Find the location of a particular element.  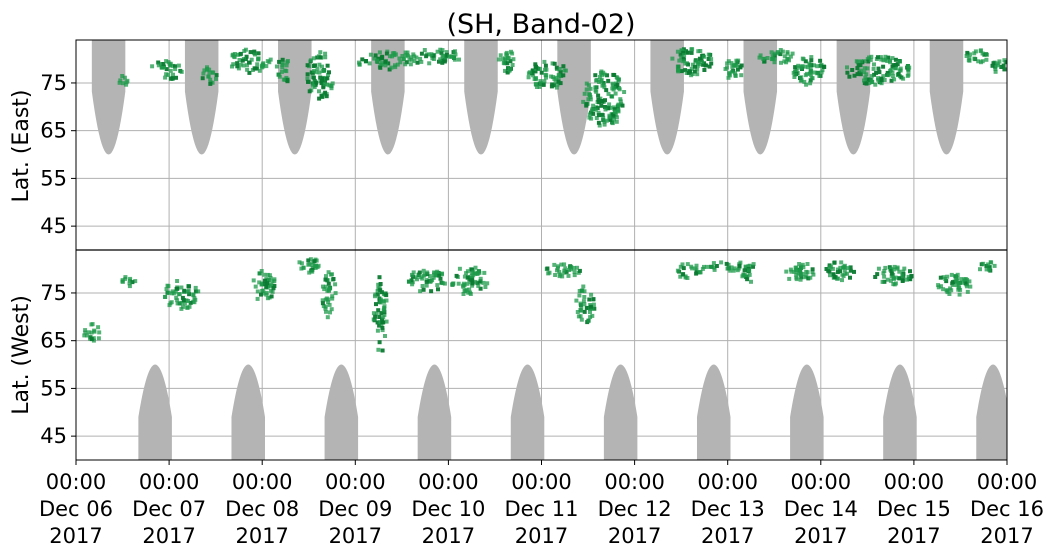

y-tick-label: 75 is located at coordinates (53, 293).